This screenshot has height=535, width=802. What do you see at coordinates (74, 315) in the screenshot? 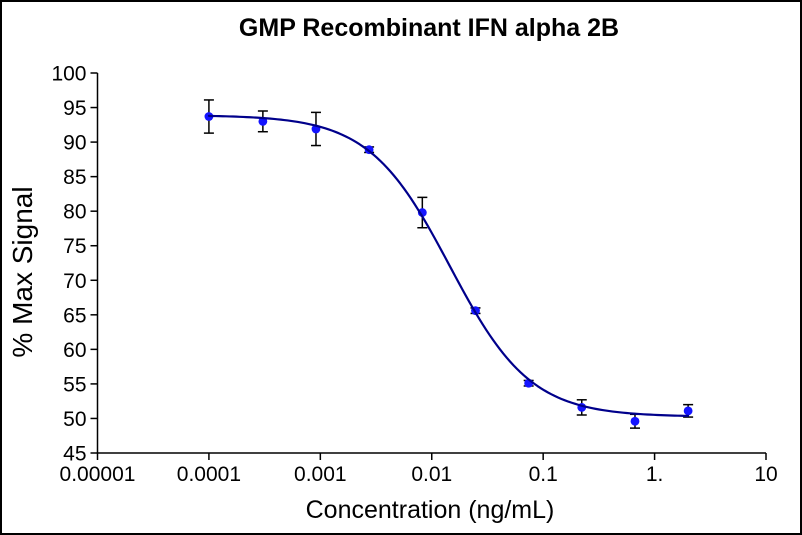
I see `y-tick-label: 65` at bounding box center [74, 315].